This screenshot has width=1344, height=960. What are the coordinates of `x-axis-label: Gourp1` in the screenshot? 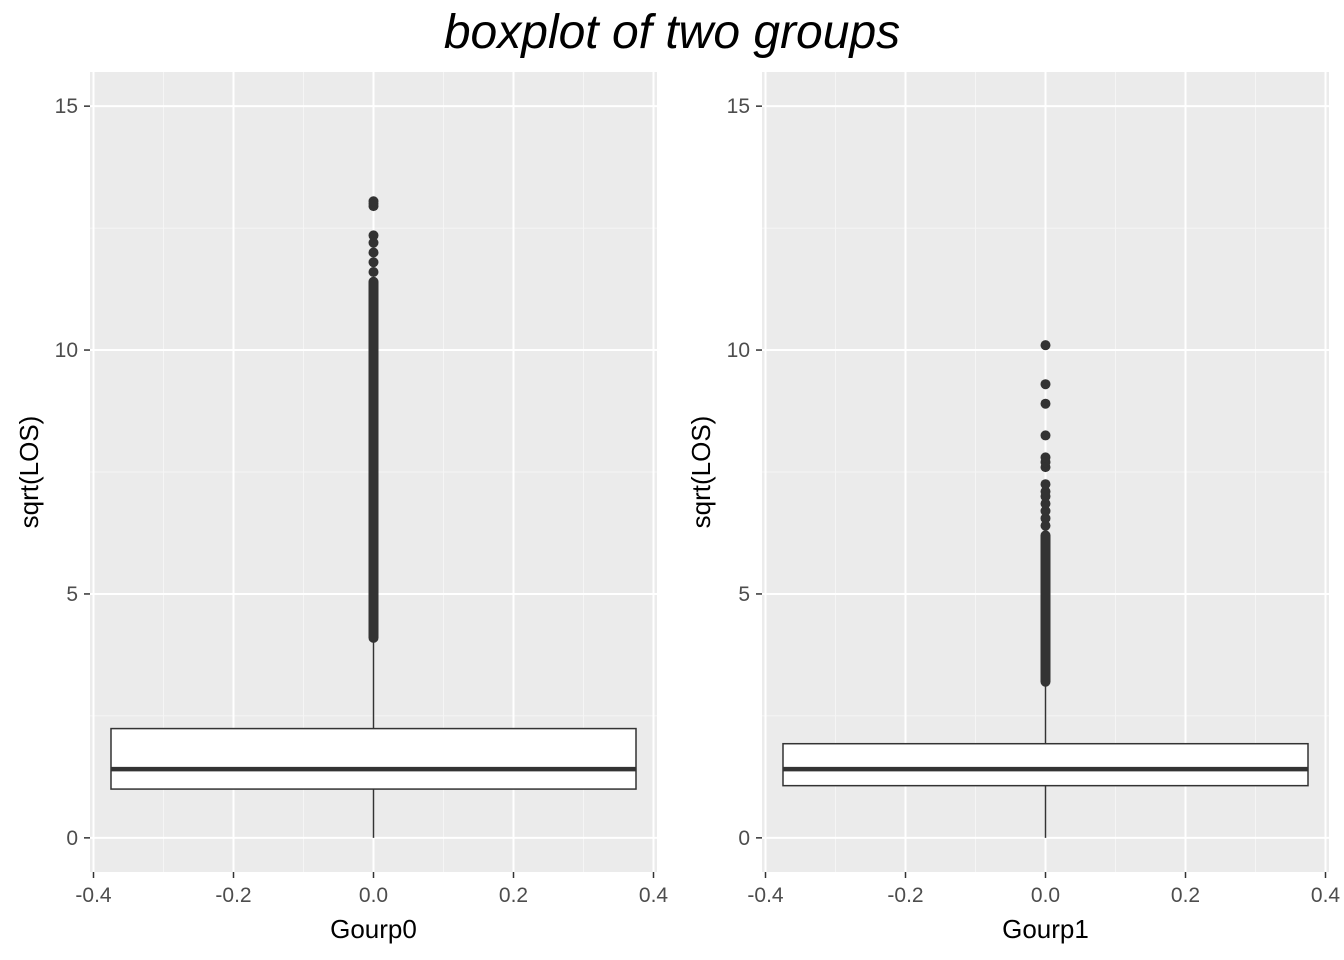 It's located at (1045, 929).